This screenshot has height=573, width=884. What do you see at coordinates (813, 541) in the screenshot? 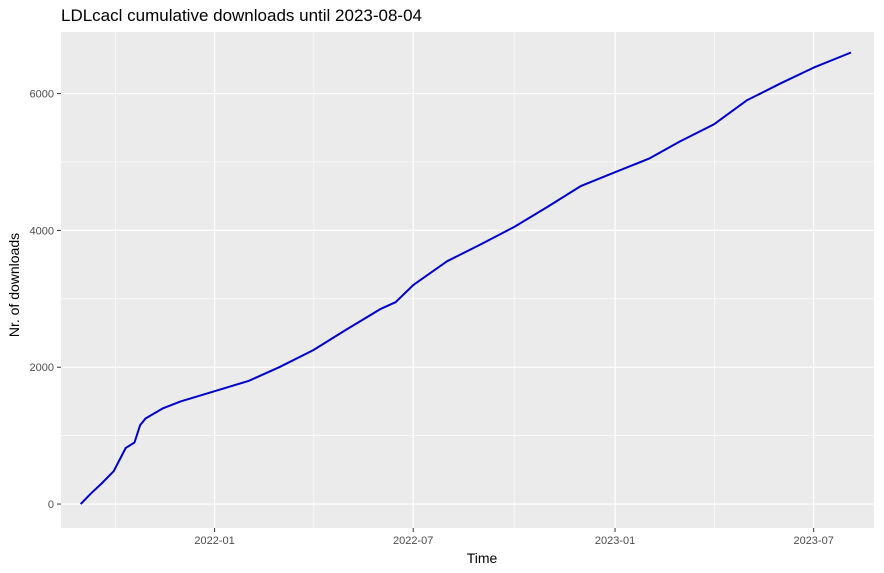
I see `x-tick-label: 2023-07` at bounding box center [813, 541].